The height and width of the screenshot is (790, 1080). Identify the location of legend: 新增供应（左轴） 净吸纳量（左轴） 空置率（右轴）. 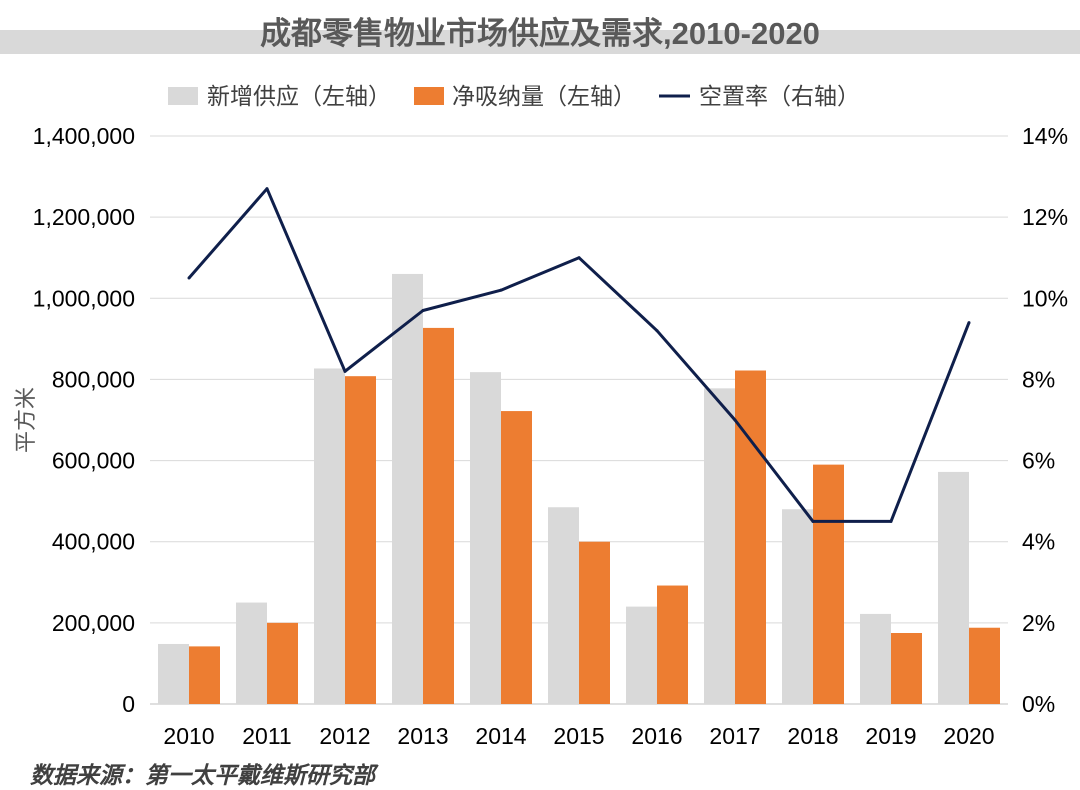
(514, 96).